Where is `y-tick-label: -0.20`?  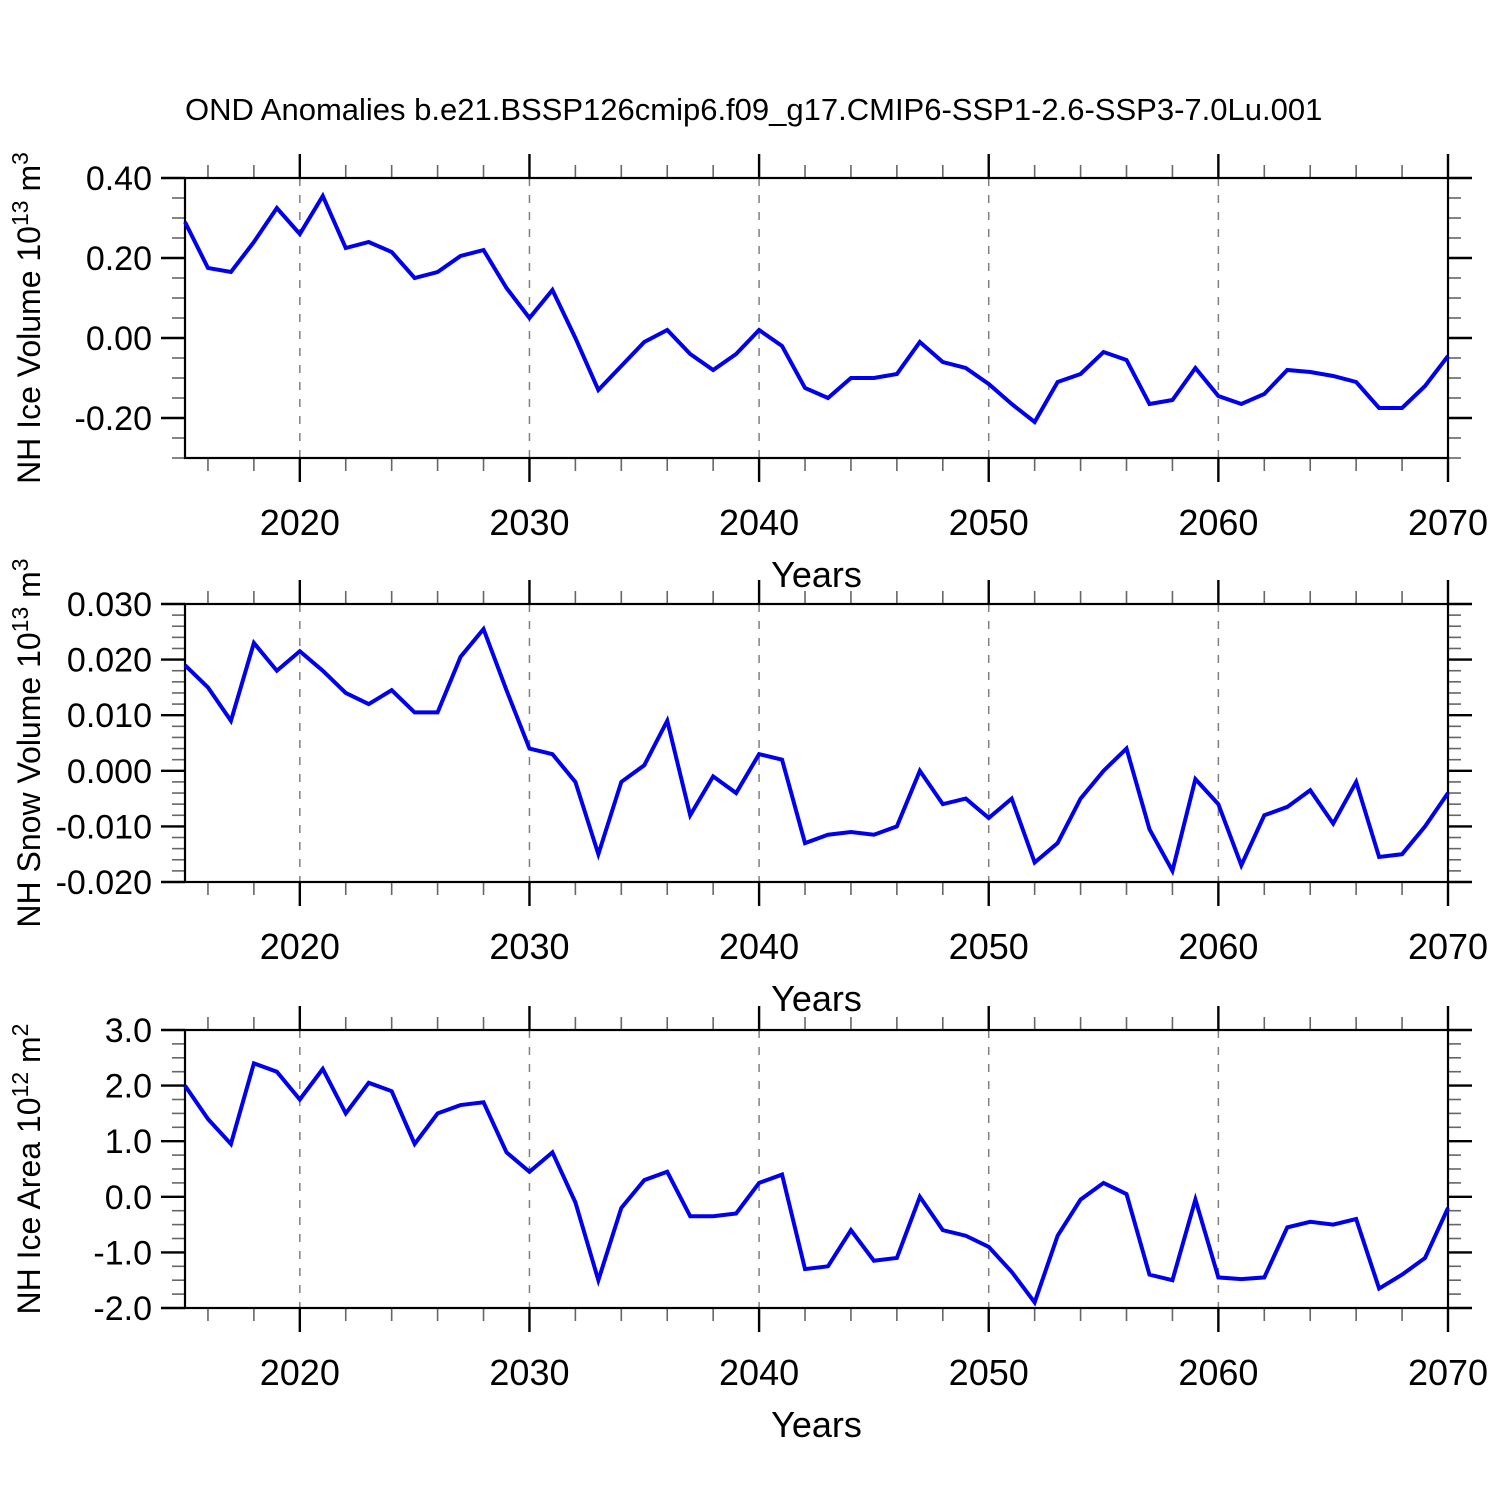
y-tick-label: -0.20 is located at coordinates (114, 419).